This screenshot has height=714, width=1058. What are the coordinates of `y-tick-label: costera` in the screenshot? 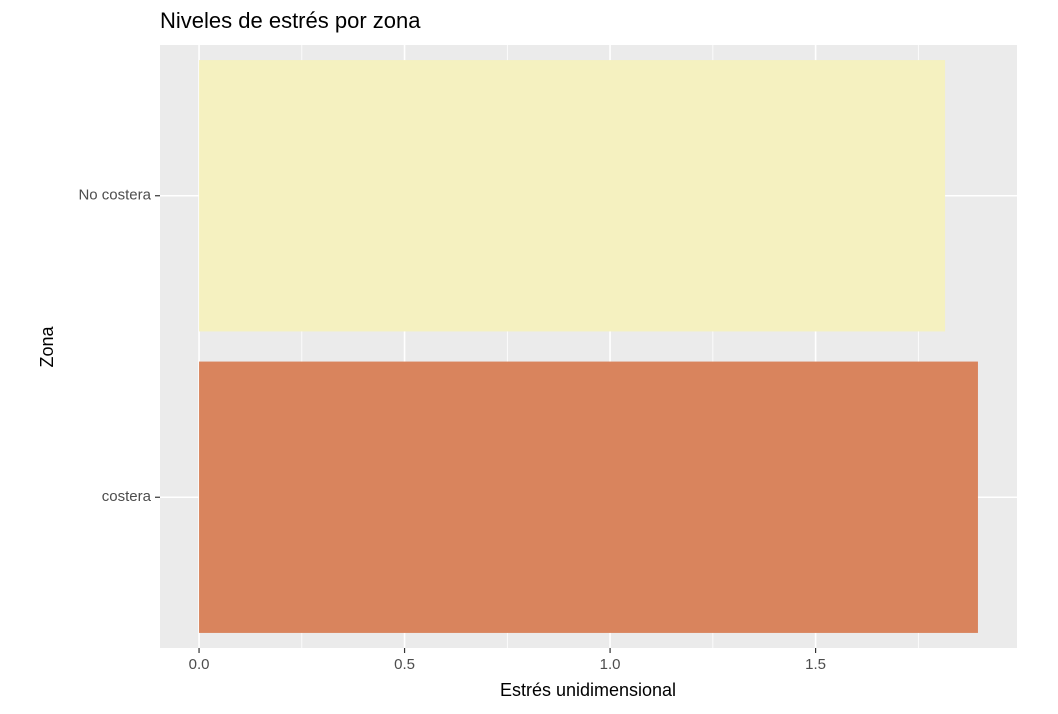 It's located at (127, 496).